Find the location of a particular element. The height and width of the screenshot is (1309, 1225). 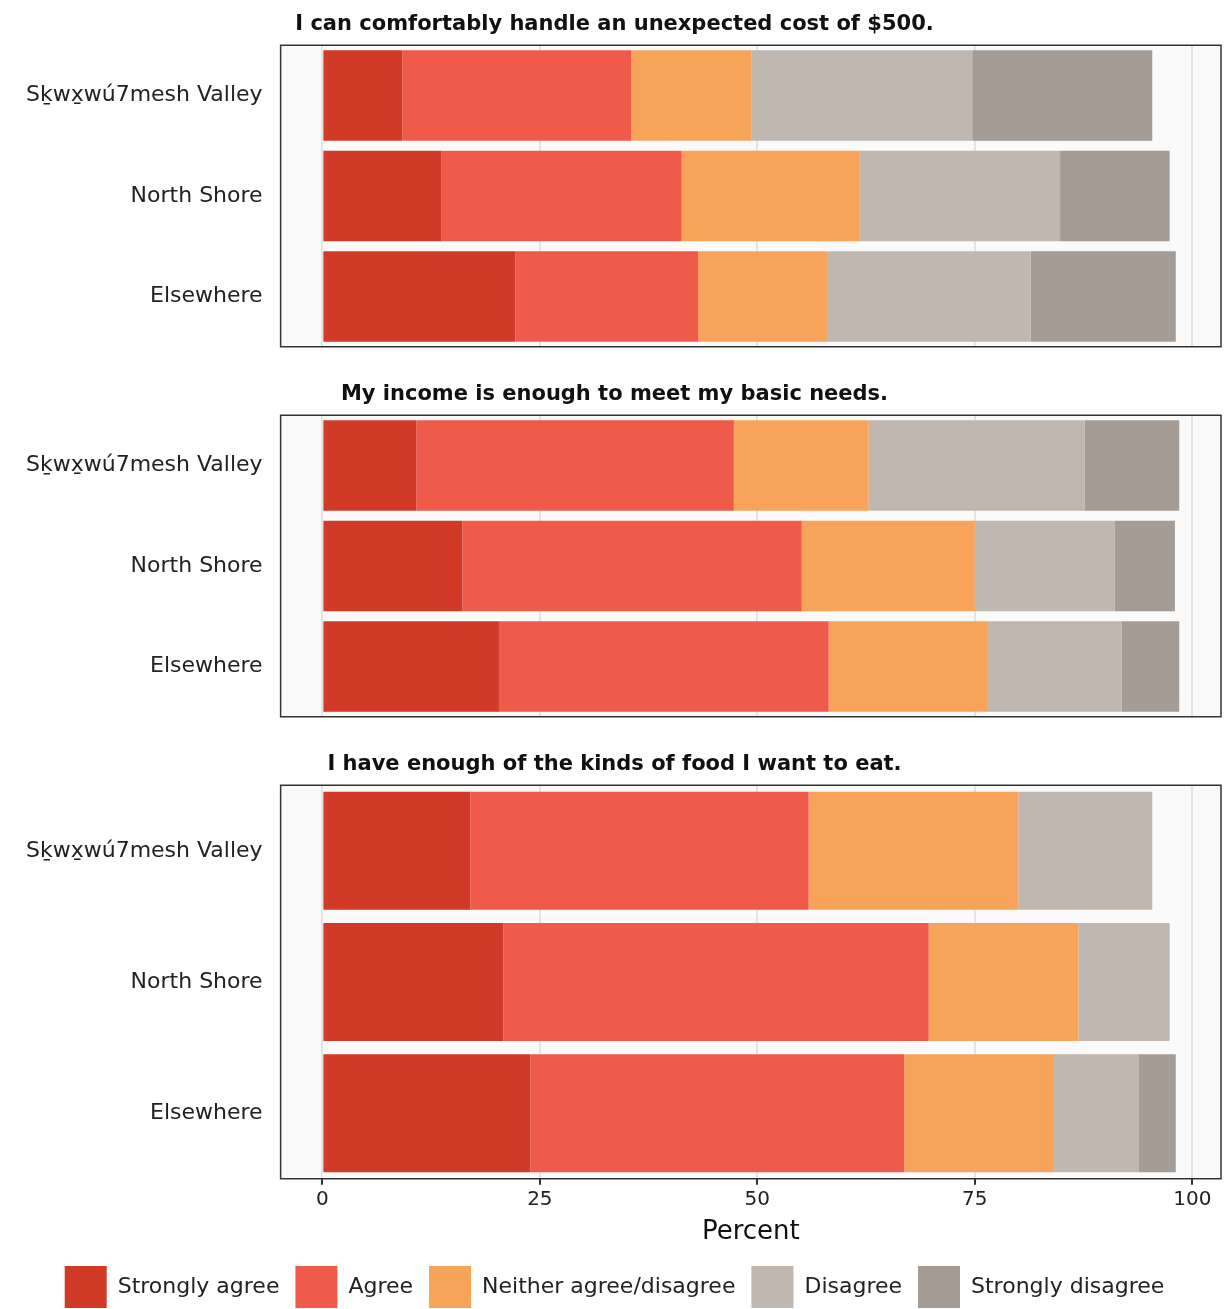

x-tick-label: 50 is located at coordinates (757, 1198).